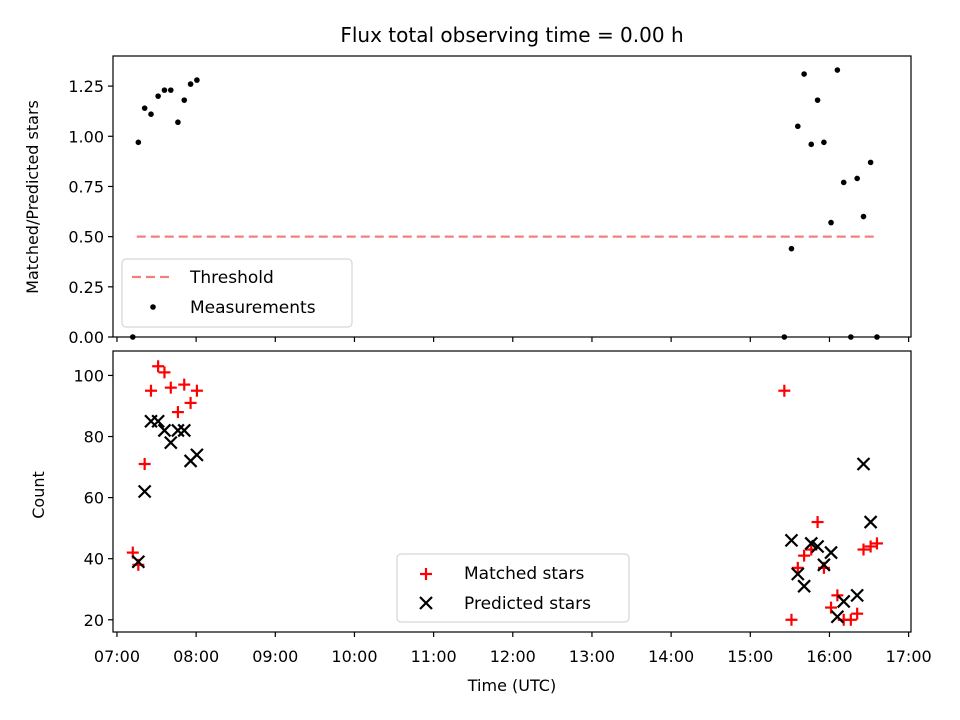 This screenshot has height=720, width=960. I want to click on top-y-tick-label: 0.50, so click(86, 237).